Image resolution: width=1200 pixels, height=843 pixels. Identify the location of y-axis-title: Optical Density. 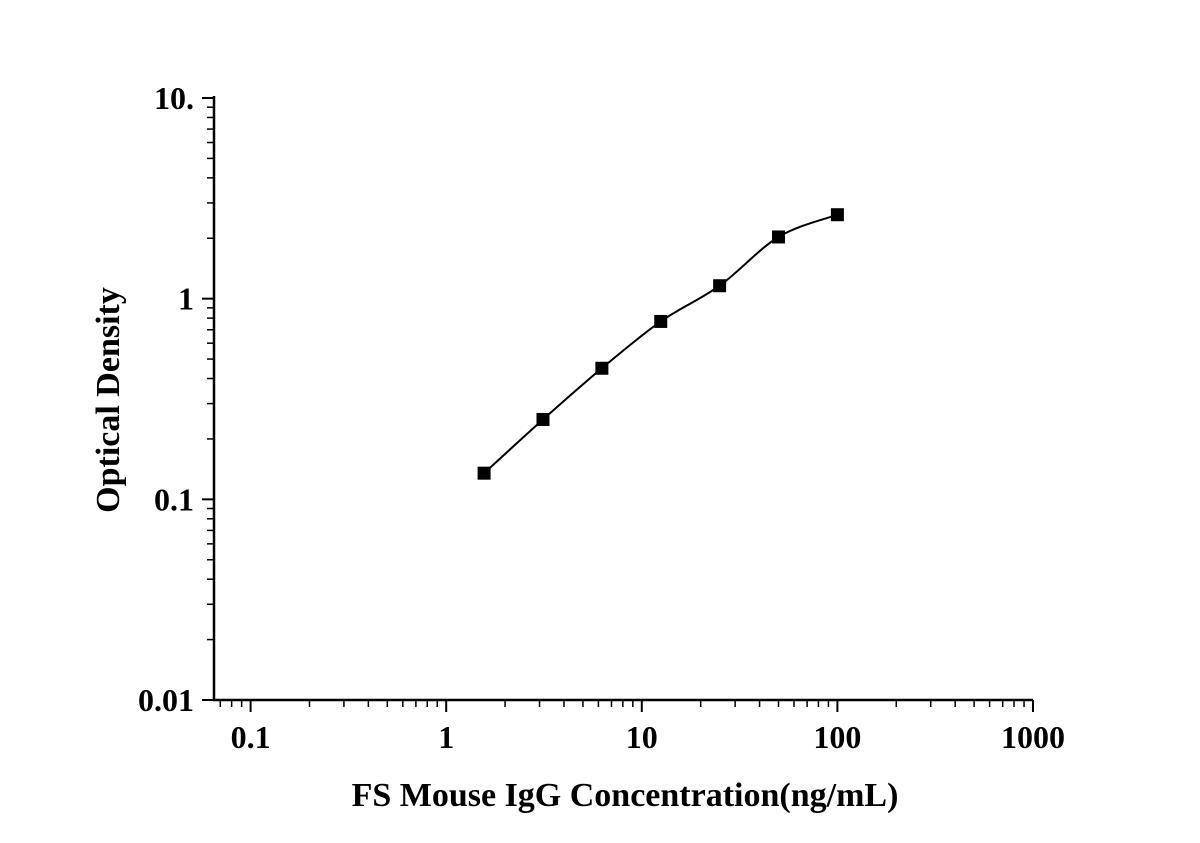
(108, 400).